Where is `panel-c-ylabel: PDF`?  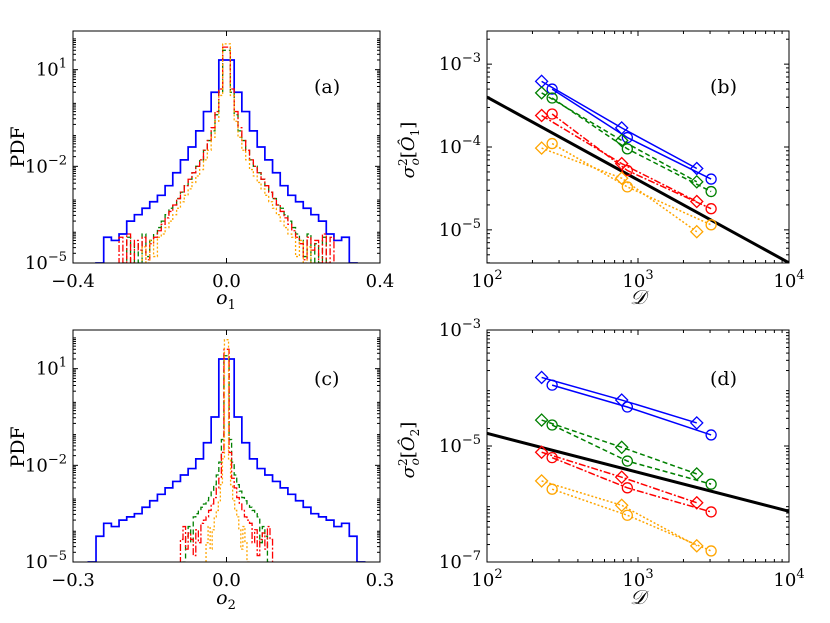
panel-c-ylabel: PDF is located at coordinates (18, 446).